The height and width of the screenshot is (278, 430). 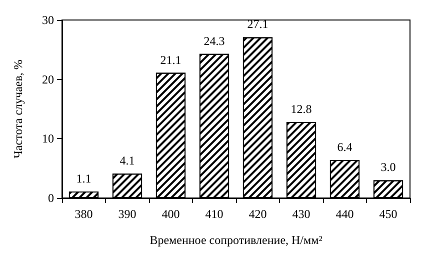 What do you see at coordinates (388, 214) in the screenshot?
I see `x-tick-label: 450` at bounding box center [388, 214].